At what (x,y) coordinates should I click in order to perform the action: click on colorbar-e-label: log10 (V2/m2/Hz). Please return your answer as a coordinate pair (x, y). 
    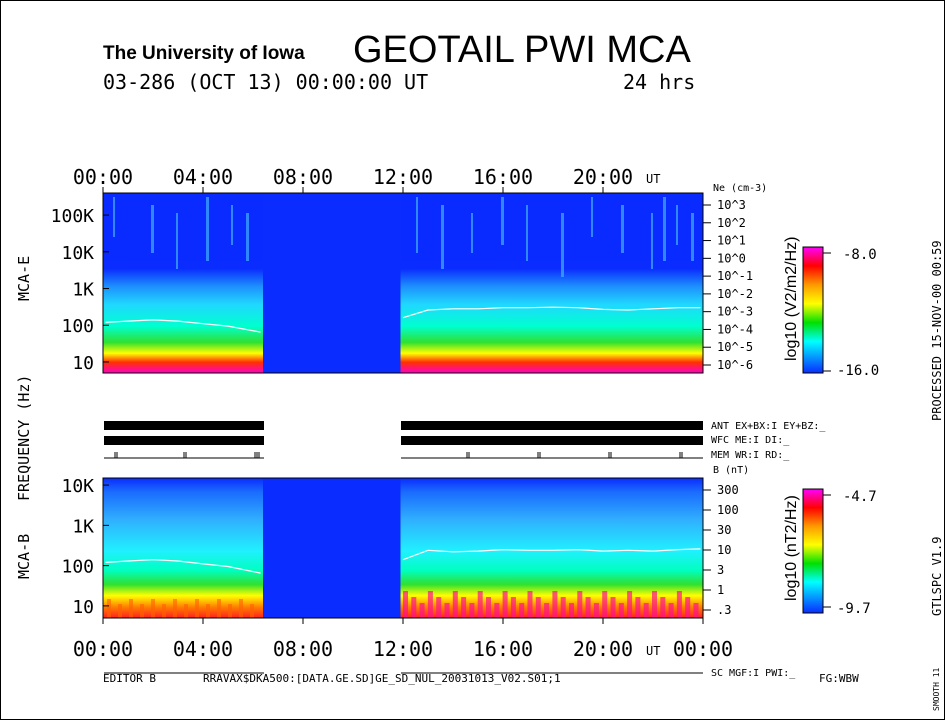
    Looking at the image, I should click on (791, 299).